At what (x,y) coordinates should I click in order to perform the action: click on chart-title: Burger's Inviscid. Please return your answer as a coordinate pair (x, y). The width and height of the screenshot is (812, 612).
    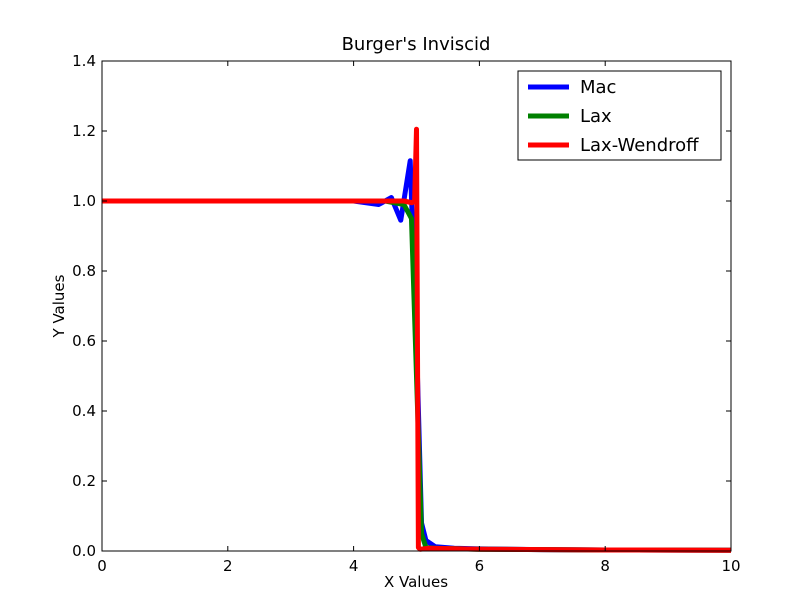
    Looking at the image, I should click on (416, 44).